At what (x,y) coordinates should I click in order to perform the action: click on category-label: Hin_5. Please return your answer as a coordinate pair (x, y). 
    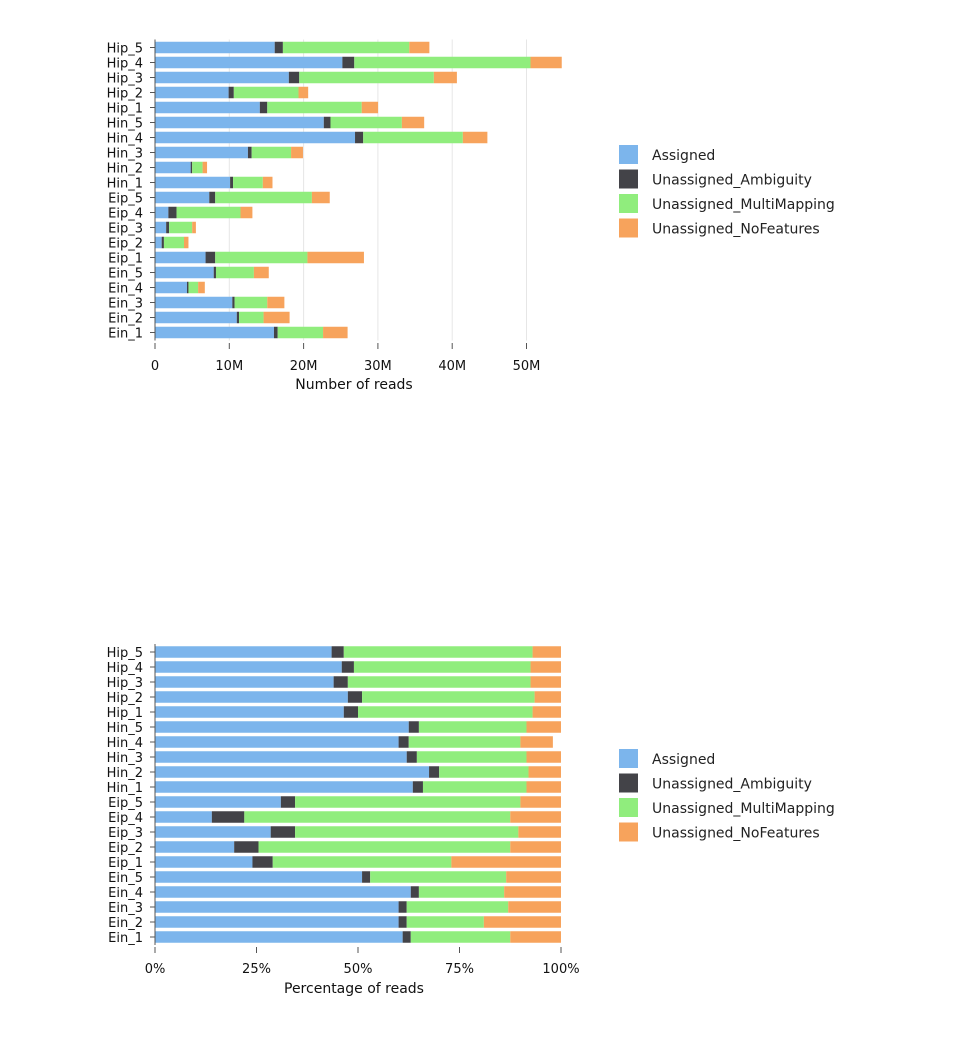
    Looking at the image, I should click on (125, 124).